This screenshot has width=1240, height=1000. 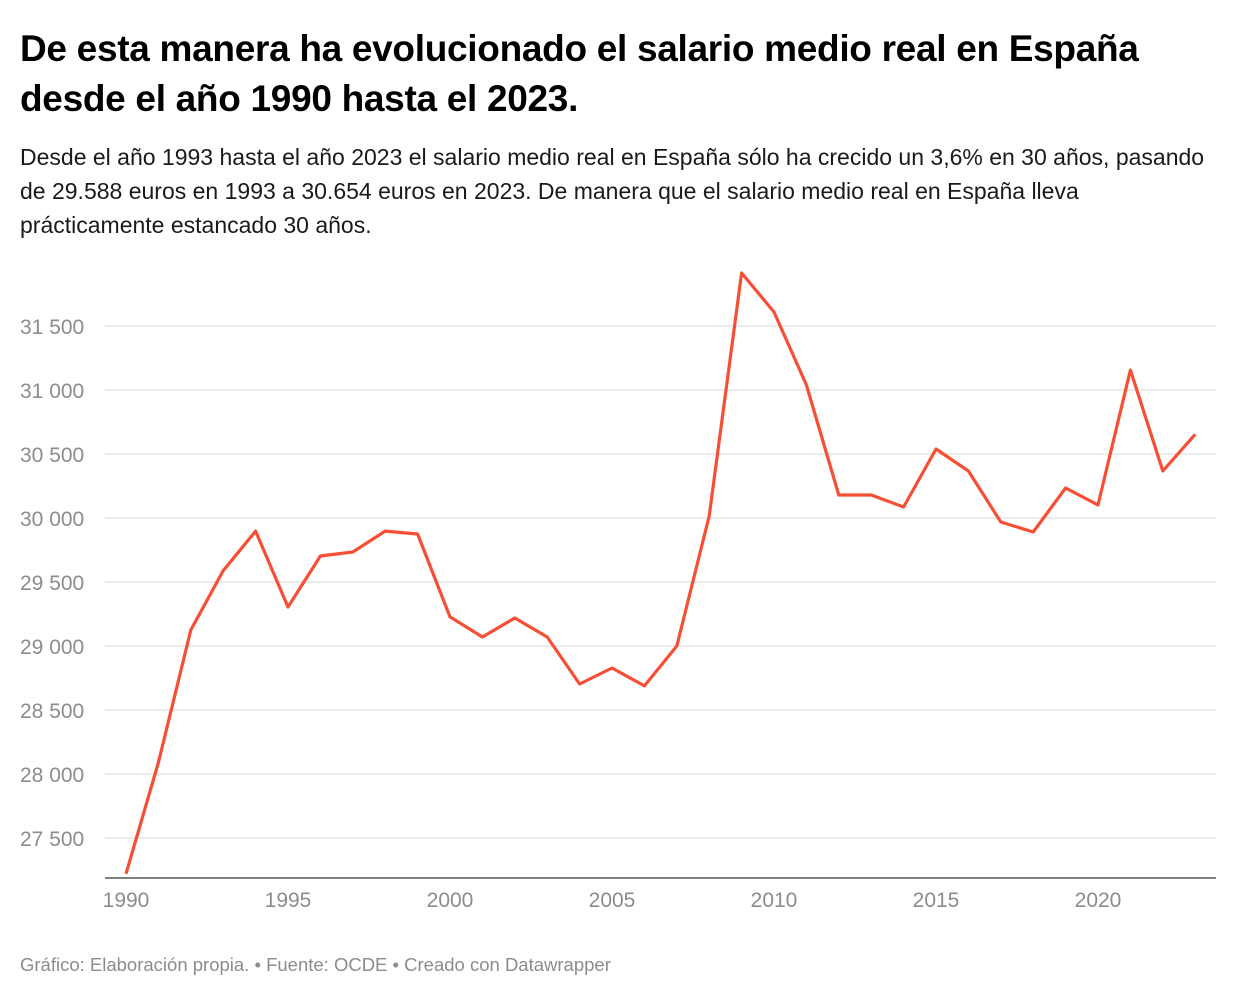 I want to click on x-tick-label: 2010, so click(x=774, y=900).